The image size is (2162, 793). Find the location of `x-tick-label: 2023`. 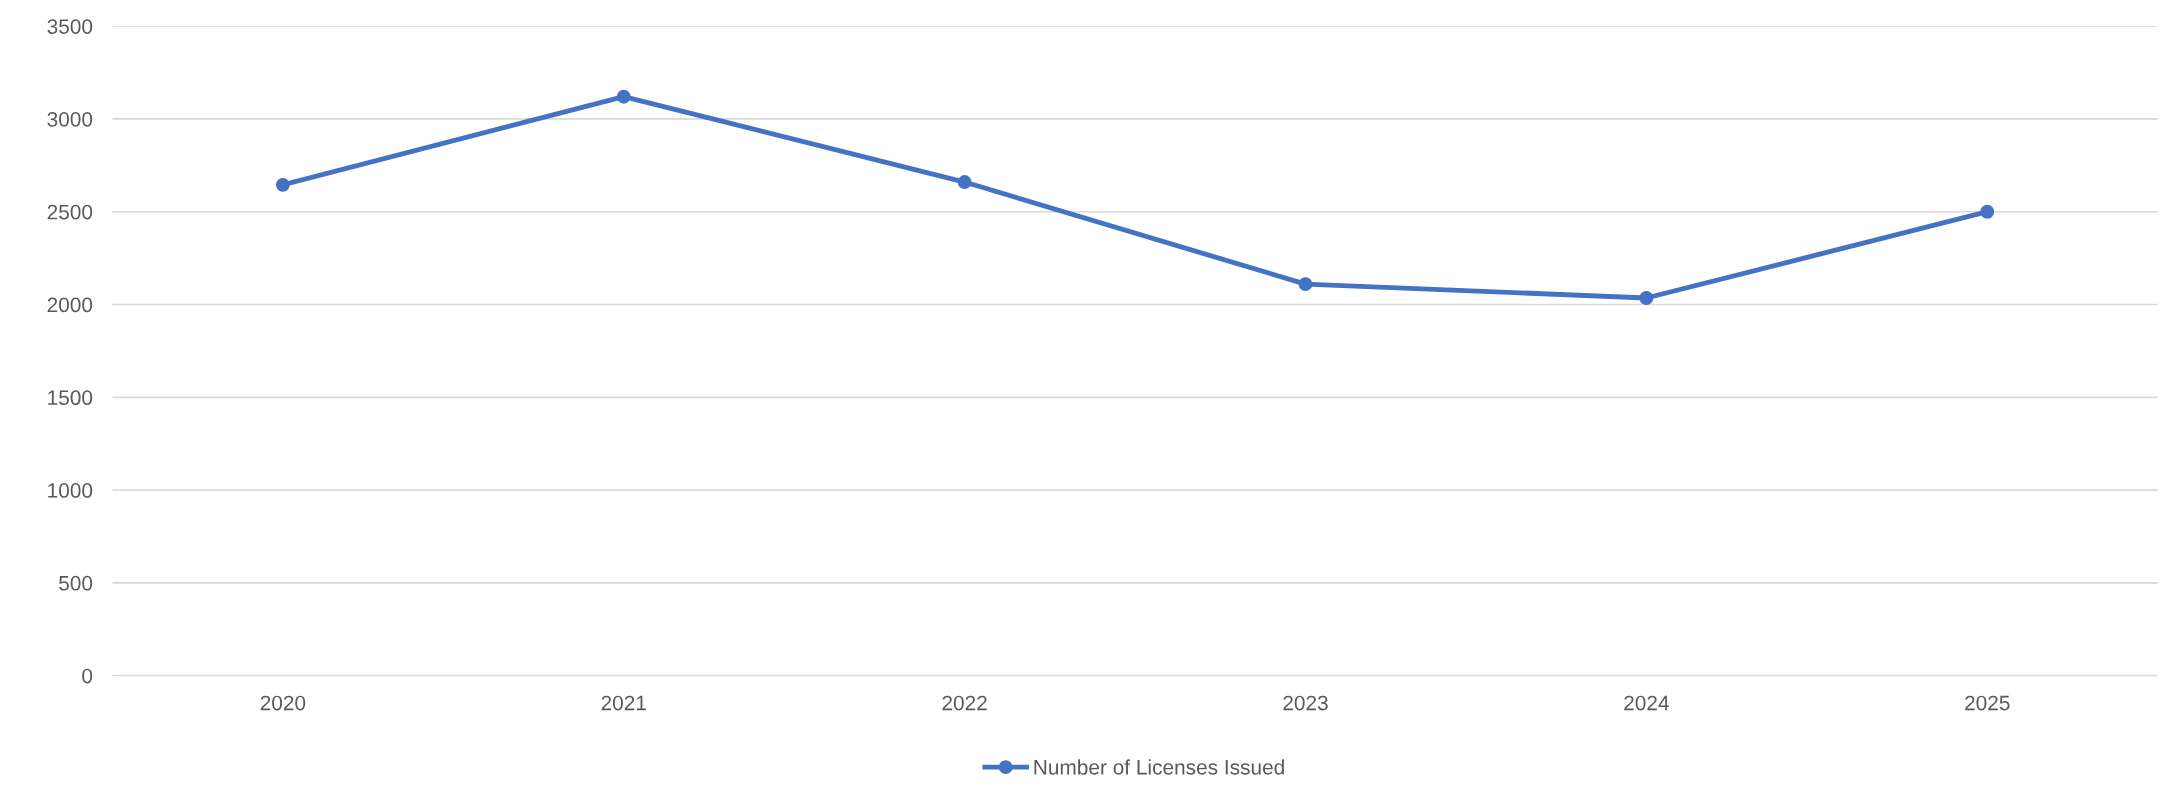

x-tick-label: 2023 is located at coordinates (1305, 703).